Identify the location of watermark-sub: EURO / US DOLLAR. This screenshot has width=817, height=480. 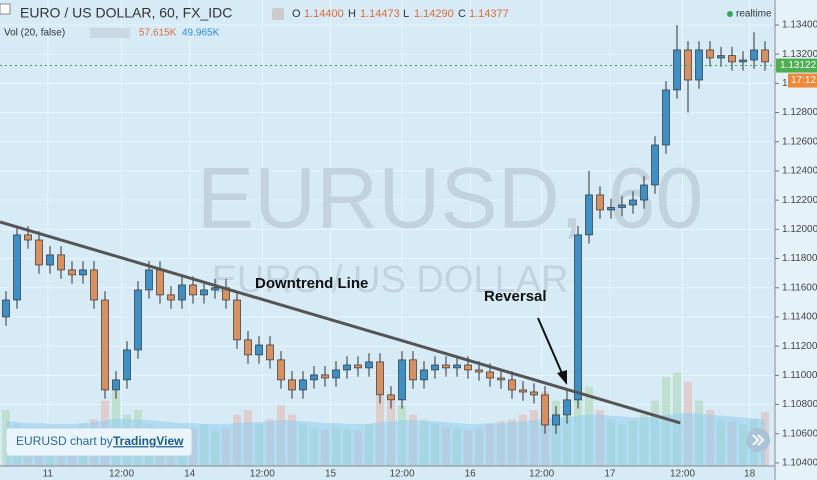
(390, 280).